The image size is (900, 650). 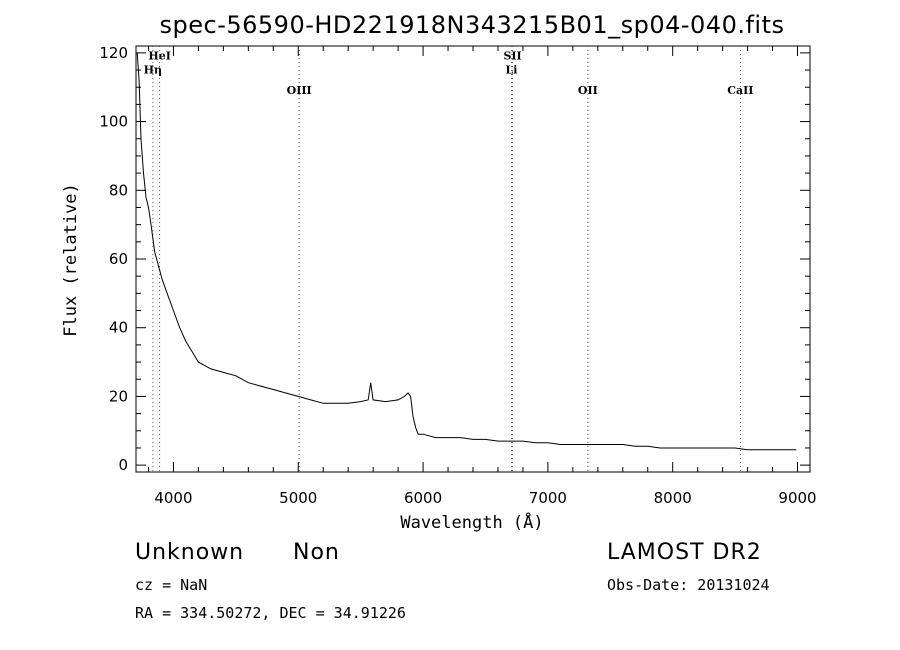 I want to click on survey-label: LAMOST DR2, so click(x=684, y=552).